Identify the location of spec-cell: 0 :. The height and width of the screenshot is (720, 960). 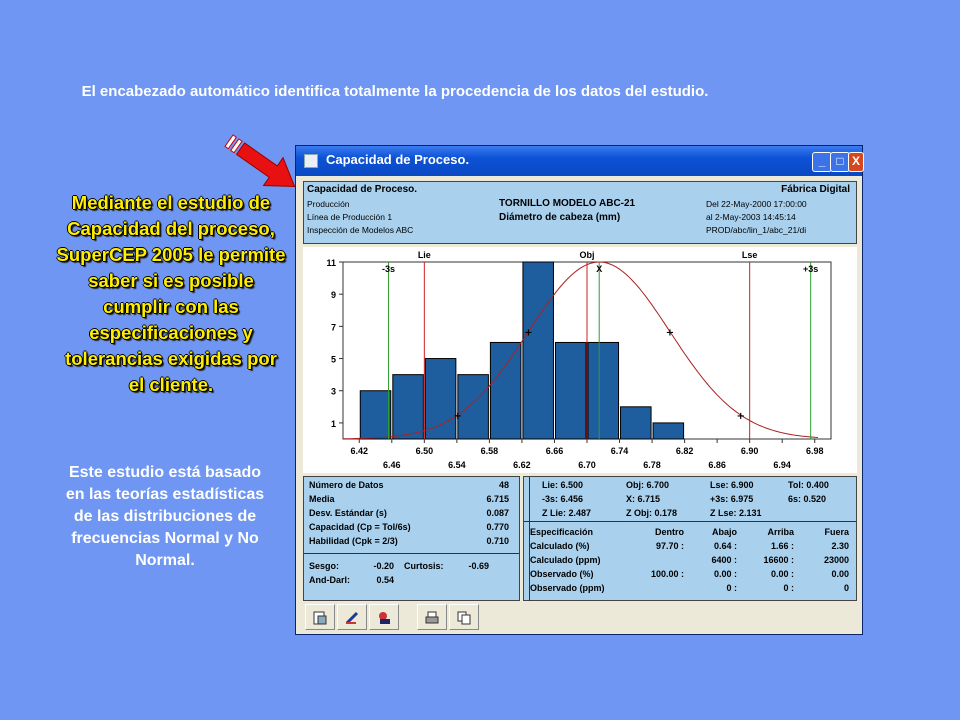
(788, 588).